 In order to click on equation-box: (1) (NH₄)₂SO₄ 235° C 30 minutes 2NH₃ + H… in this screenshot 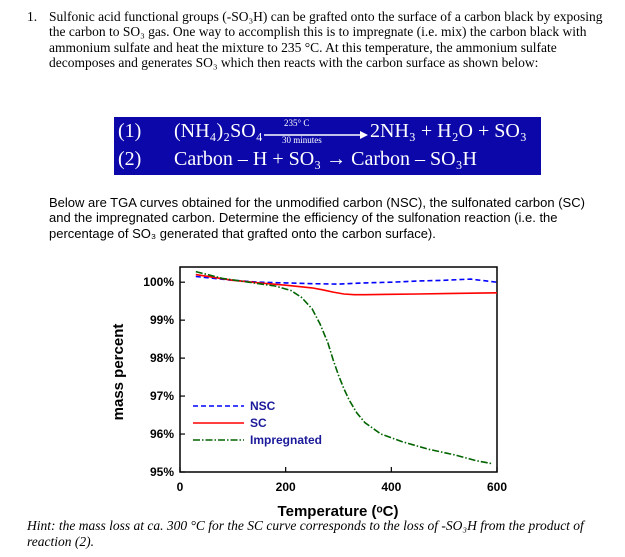, I will do `click(327, 146)`.